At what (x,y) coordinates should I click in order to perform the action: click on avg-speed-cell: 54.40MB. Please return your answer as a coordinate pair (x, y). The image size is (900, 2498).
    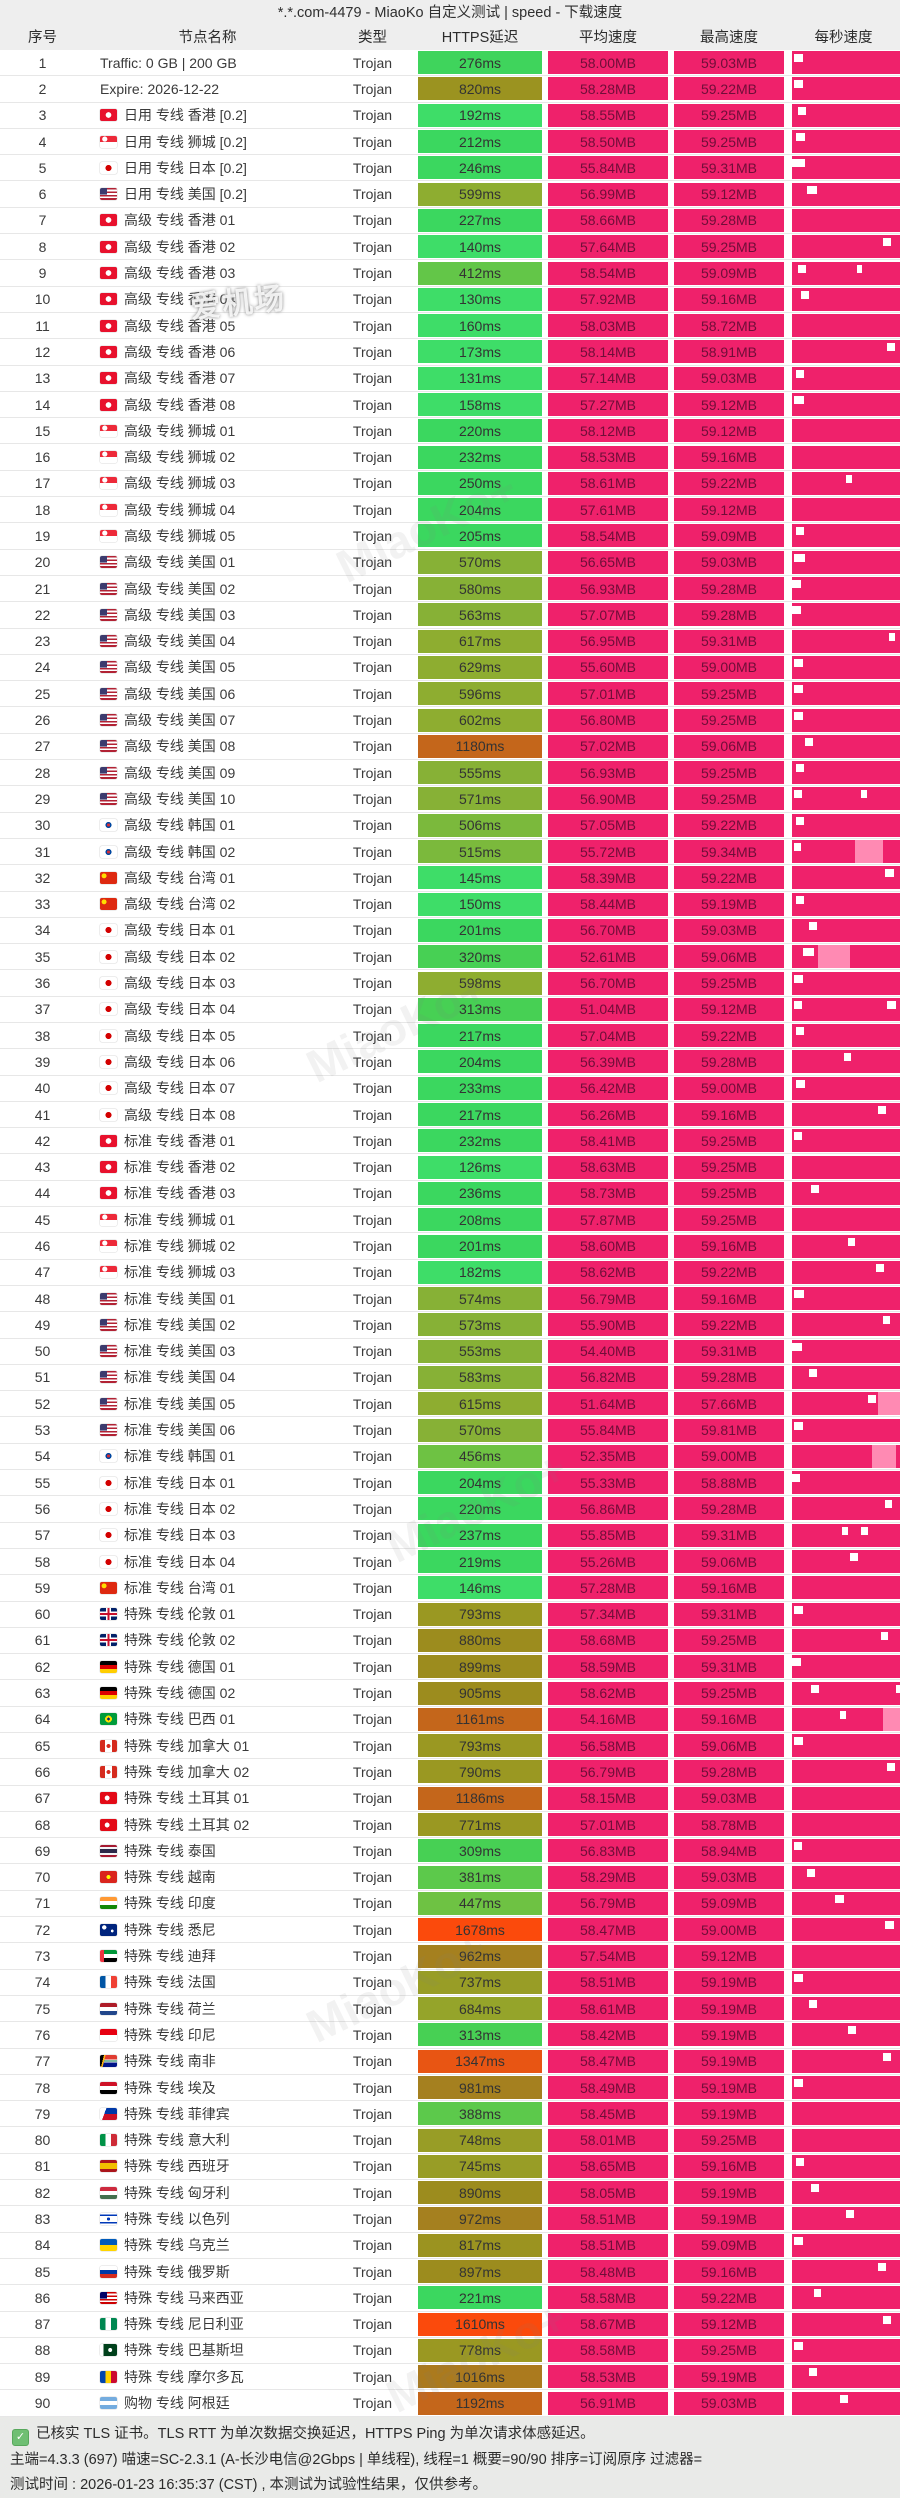
    Looking at the image, I should click on (608, 1351).